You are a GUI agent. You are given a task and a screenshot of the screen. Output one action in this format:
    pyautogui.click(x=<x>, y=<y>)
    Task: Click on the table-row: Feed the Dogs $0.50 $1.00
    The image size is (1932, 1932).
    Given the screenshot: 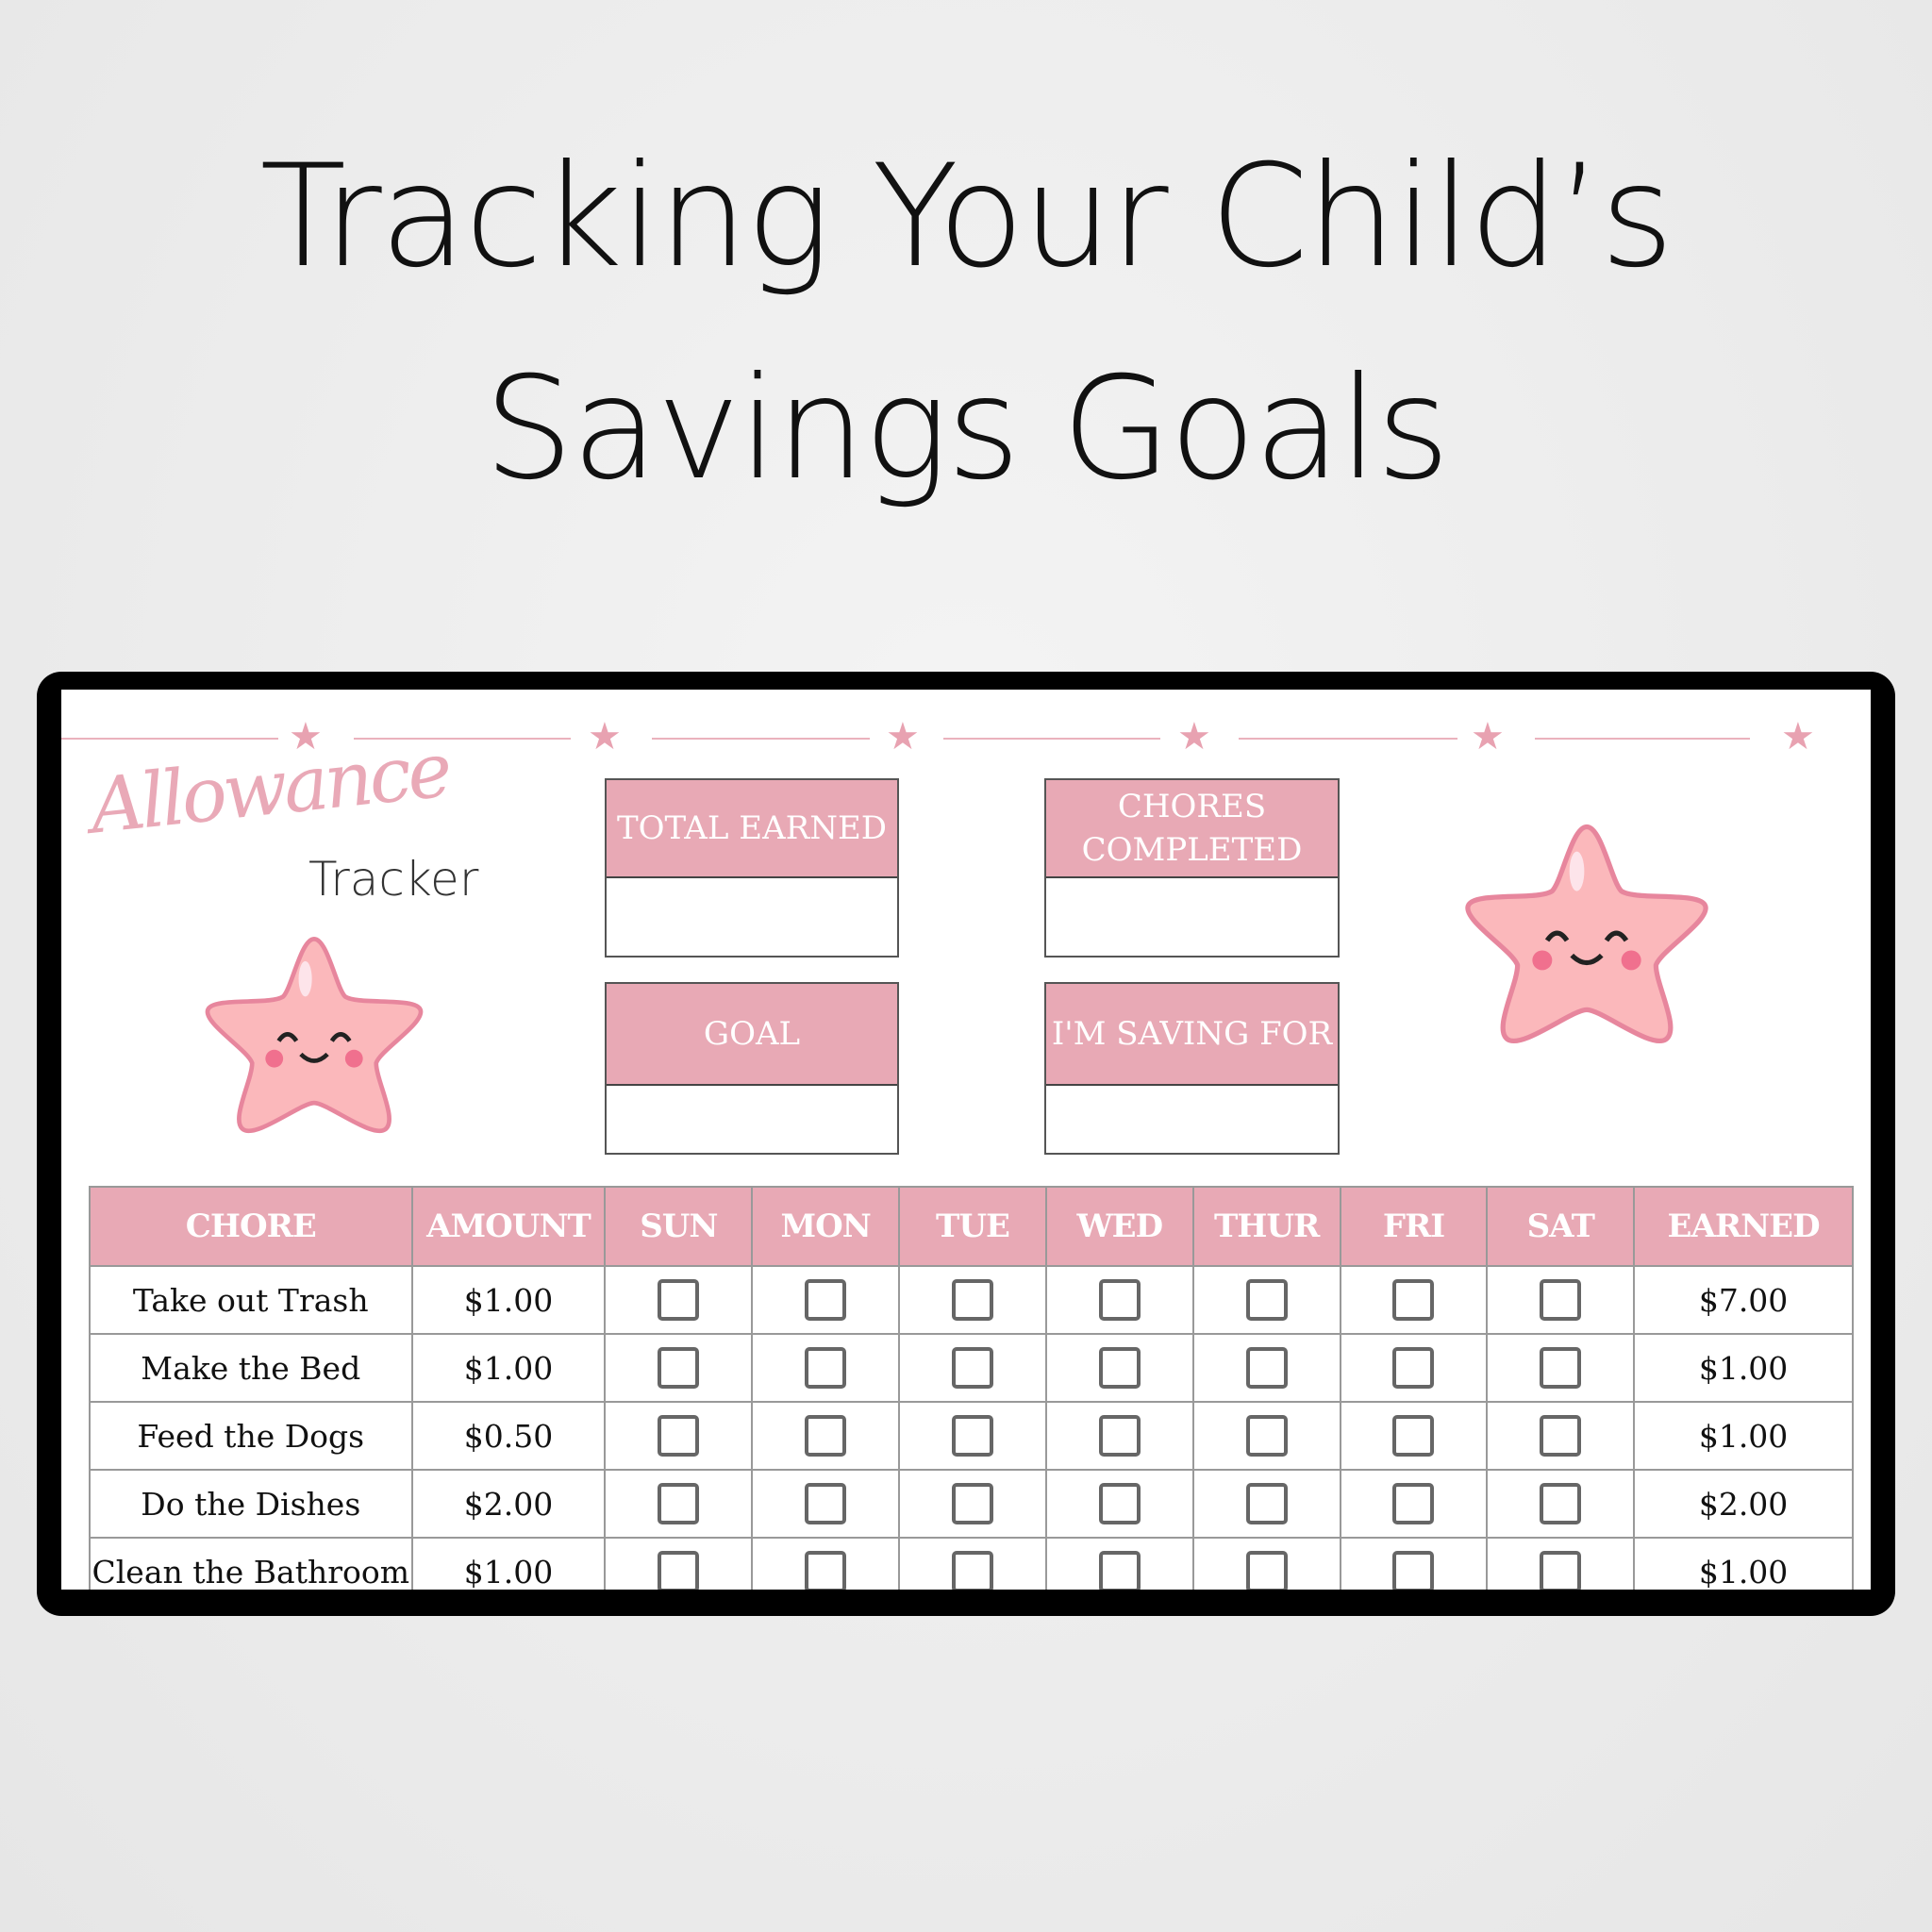 What is the action you would take?
    pyautogui.click(x=971, y=1436)
    